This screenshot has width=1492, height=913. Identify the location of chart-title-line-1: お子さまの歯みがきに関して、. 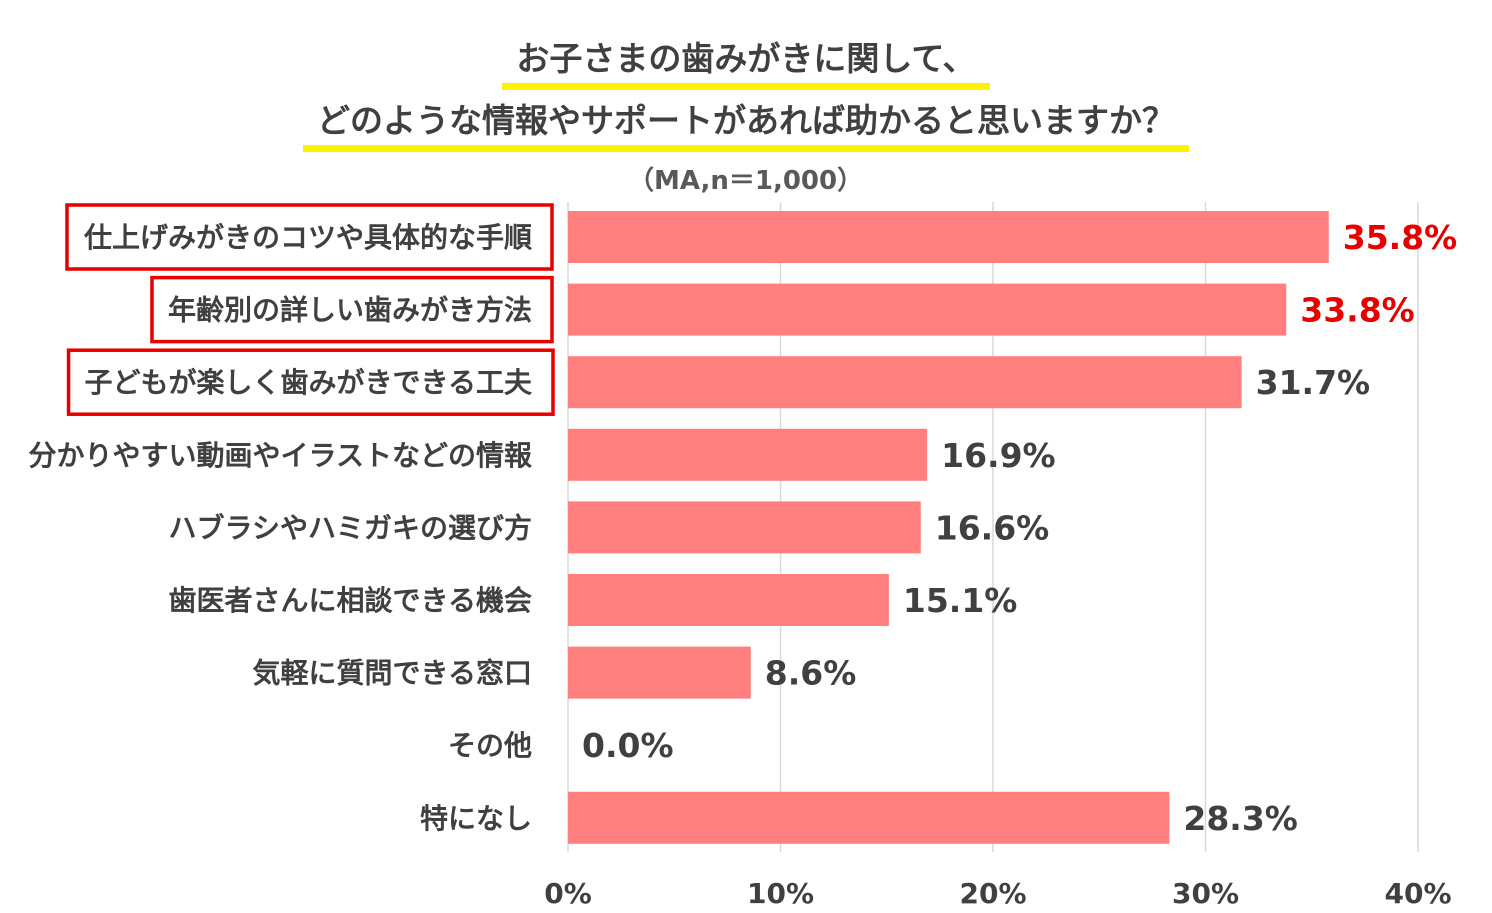
(746, 61).